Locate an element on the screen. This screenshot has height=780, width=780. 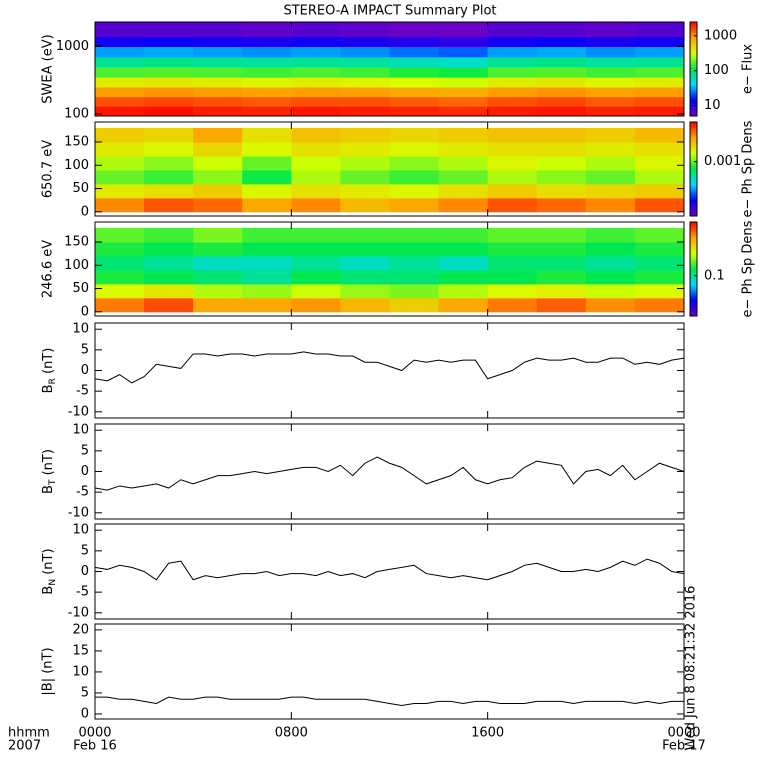
colorbar-tick-label: 100 is located at coordinates (716, 70).